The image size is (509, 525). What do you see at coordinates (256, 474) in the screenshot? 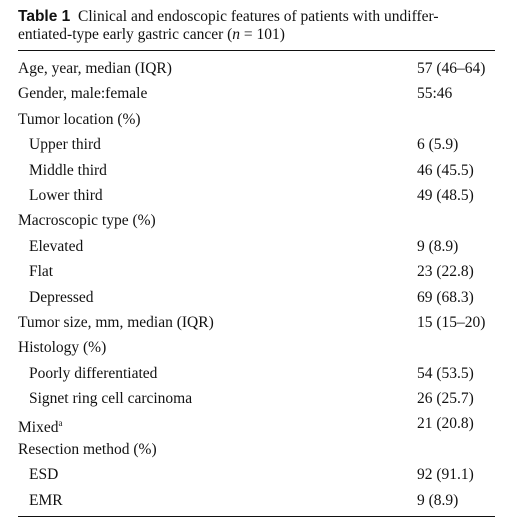
I see `row: ESD 92 (91.1)` at bounding box center [256, 474].